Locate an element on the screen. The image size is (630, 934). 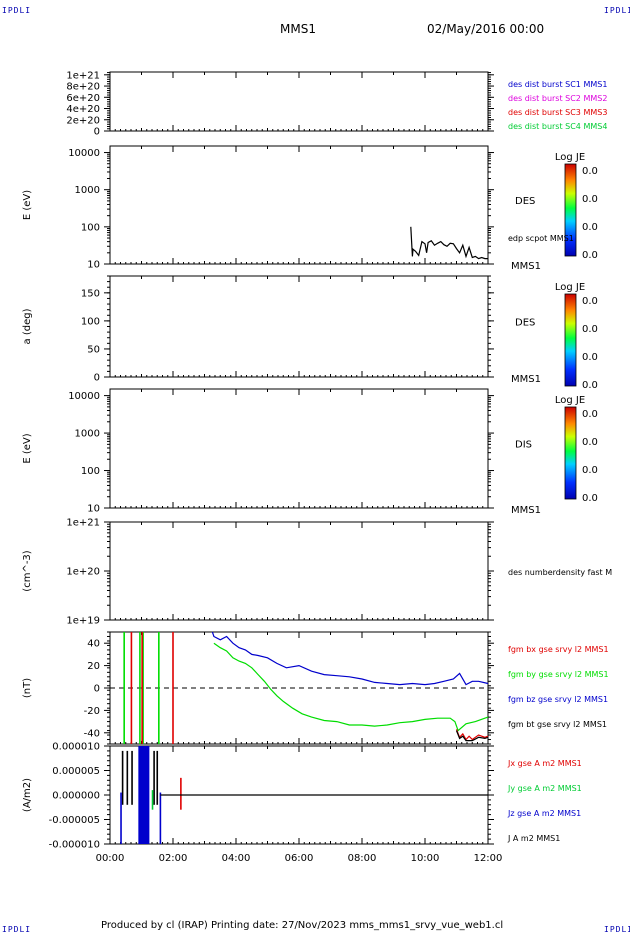
legend-entry: J A m2 MMS1 is located at coordinates (533, 838).